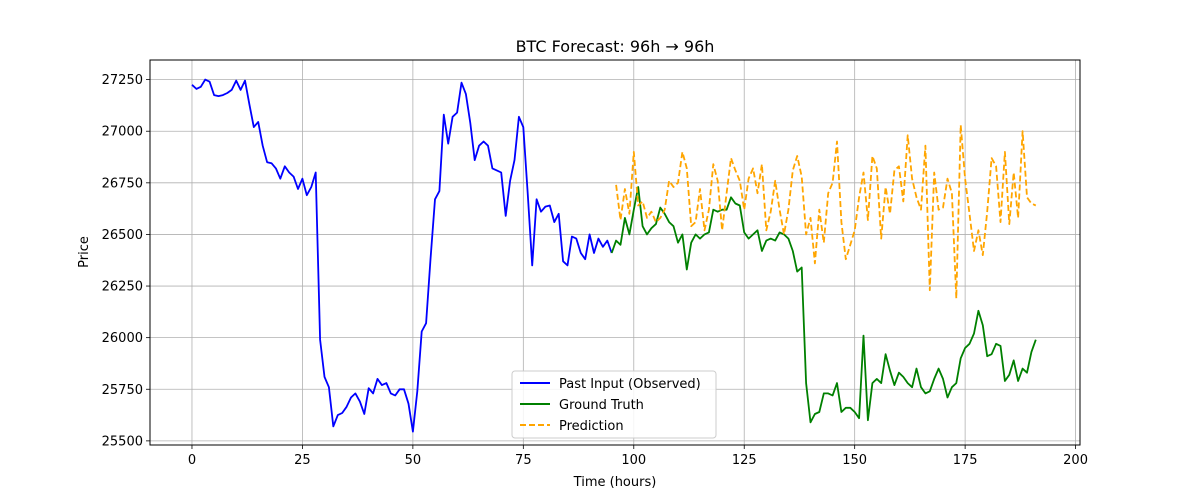 Image resolution: width=1200 pixels, height=500 pixels. I want to click on chart-title: BTC Forecast: 96h → 96h, so click(615, 46).